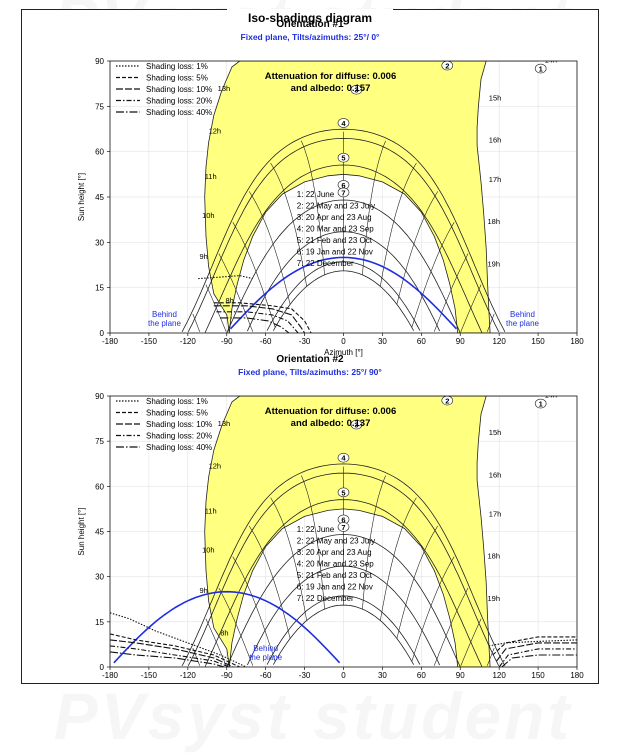 Image resolution: width=626 pixels, height=754 pixels. Describe the element at coordinates (495, 140) in the screenshot. I see `hour-label: 16h` at that location.